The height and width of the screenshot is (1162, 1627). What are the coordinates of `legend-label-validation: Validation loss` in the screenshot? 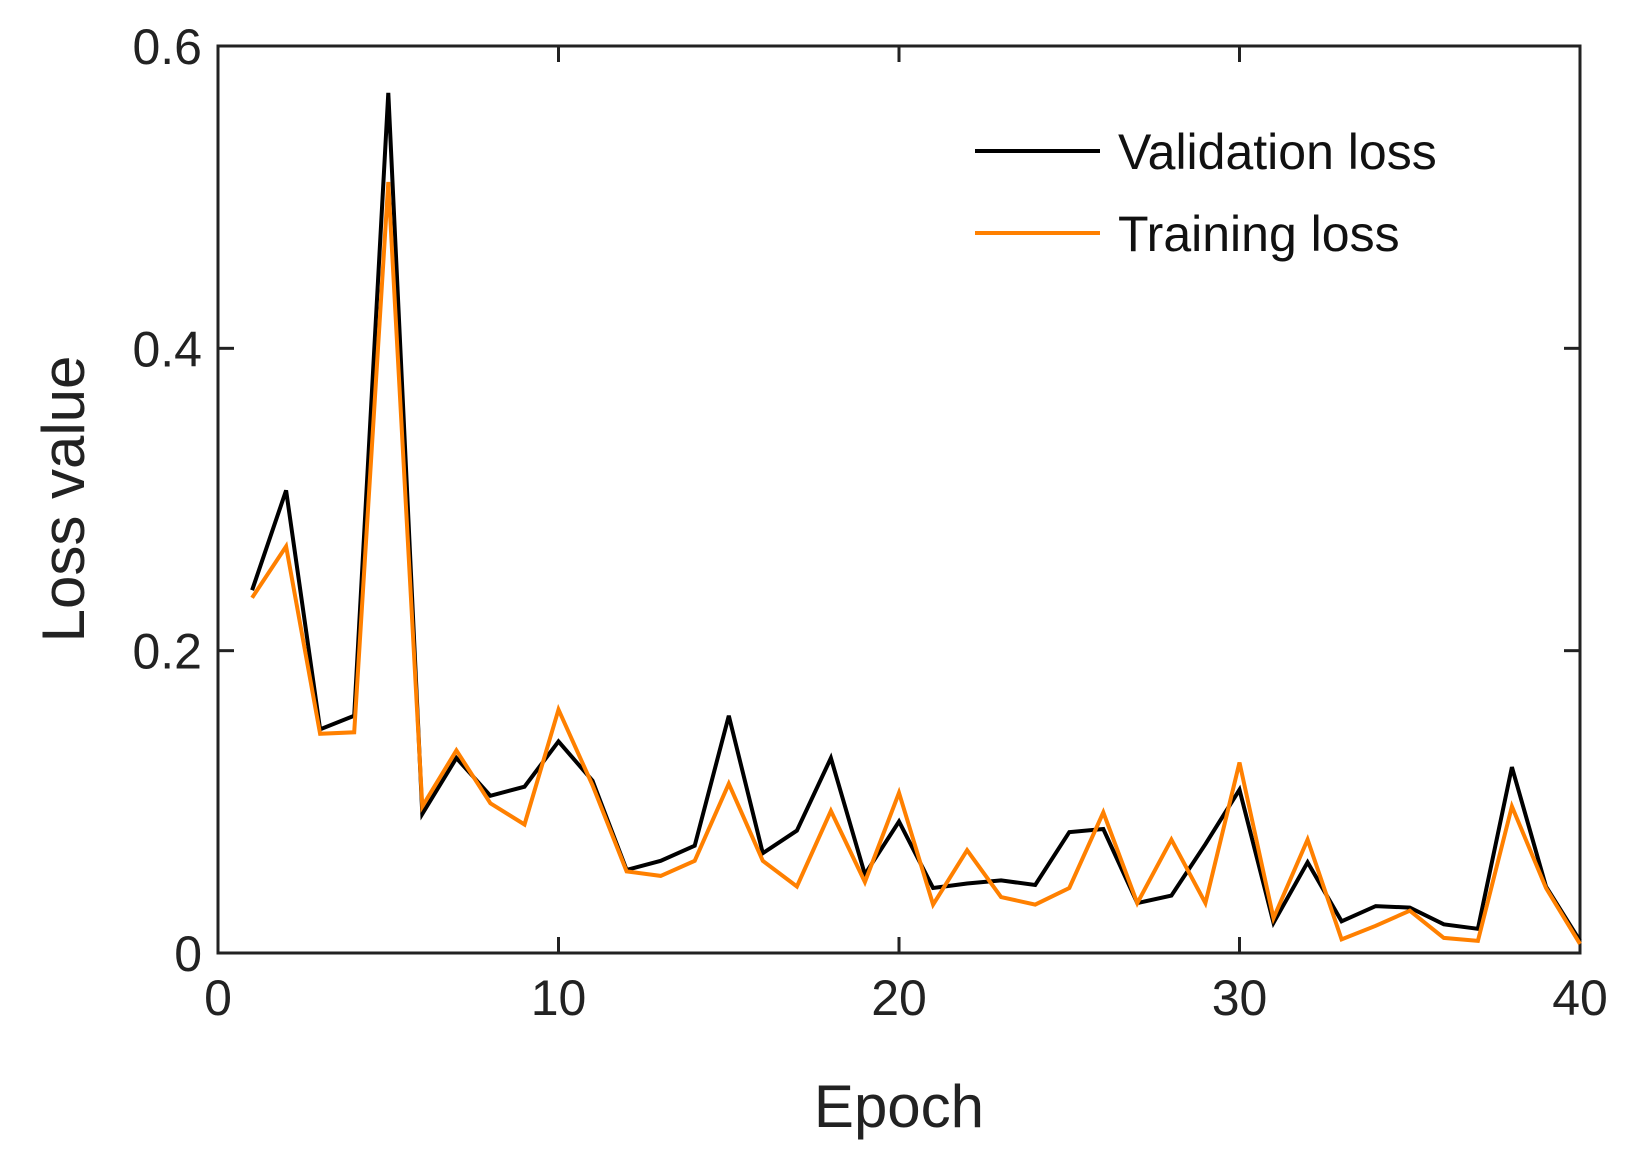 It's located at (1277, 152).